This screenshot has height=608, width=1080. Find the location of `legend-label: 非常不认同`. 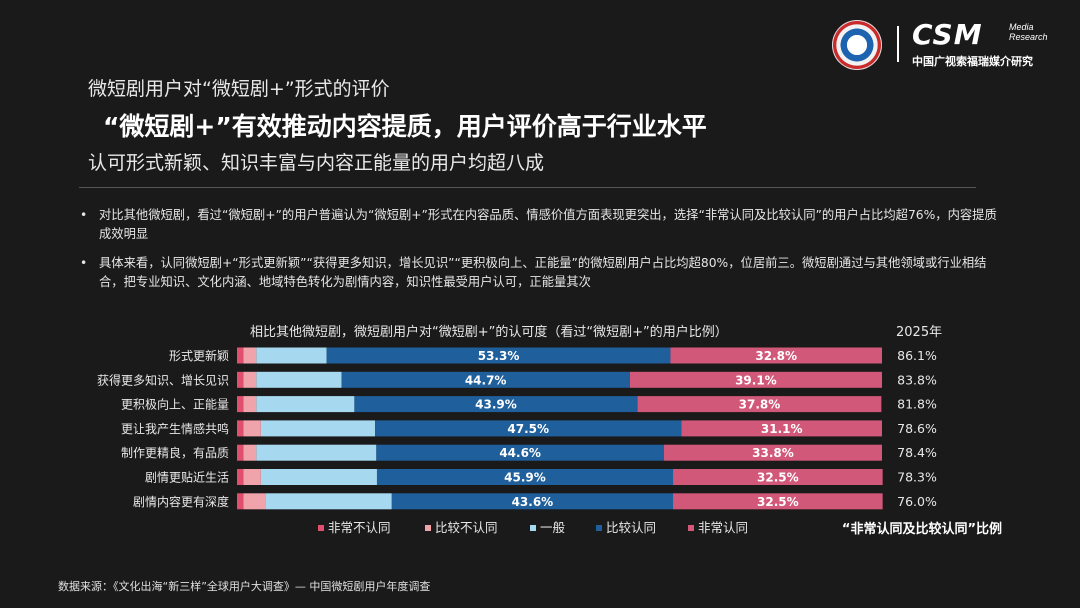

legend-label: 非常不认同 is located at coordinates (359, 527).